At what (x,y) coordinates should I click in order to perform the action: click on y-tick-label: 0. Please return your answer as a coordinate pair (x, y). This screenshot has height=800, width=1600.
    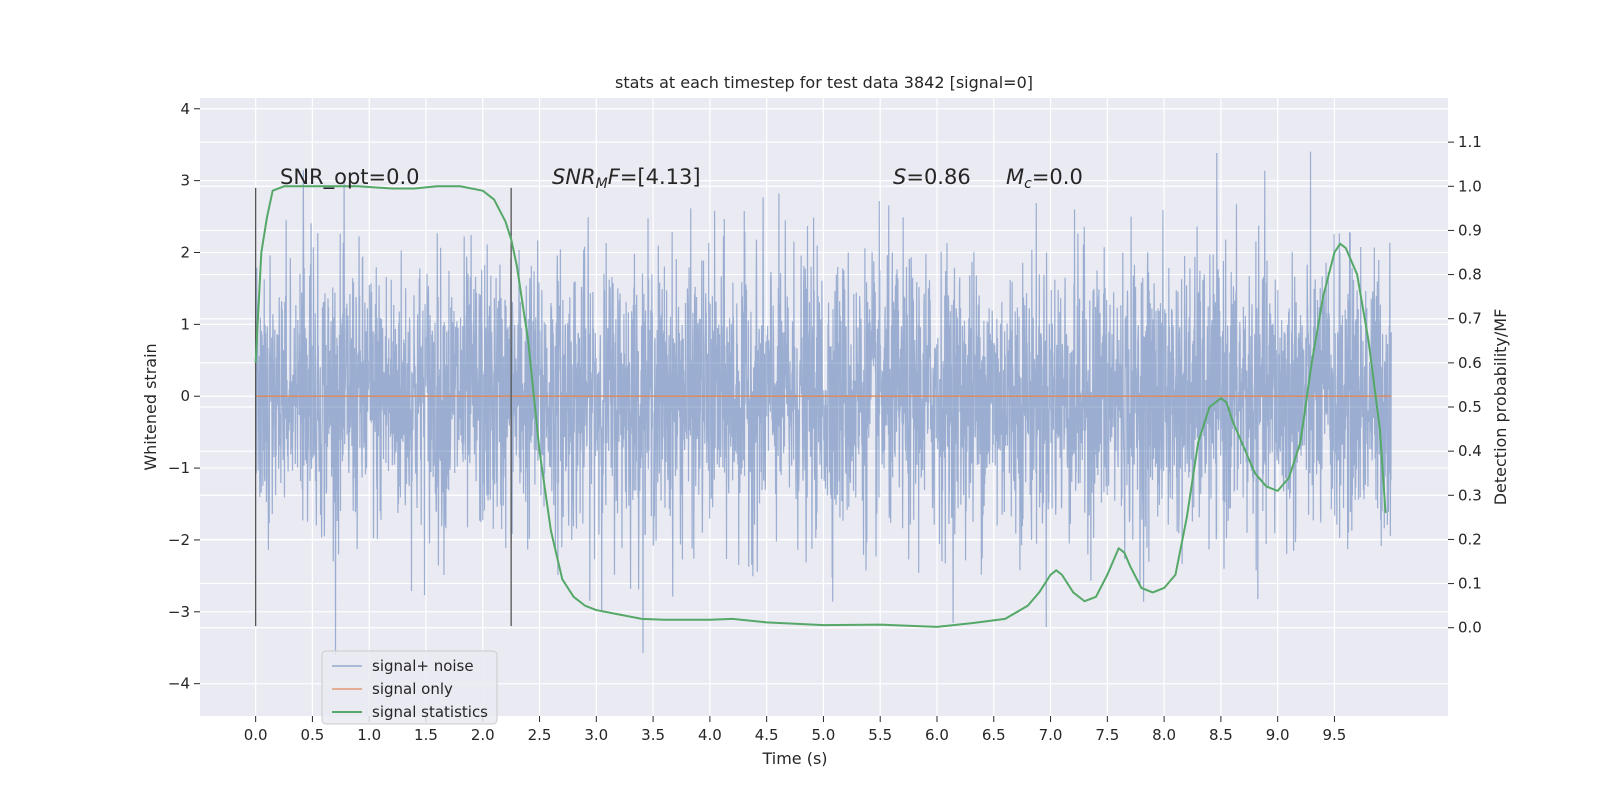
    Looking at the image, I should click on (185, 396).